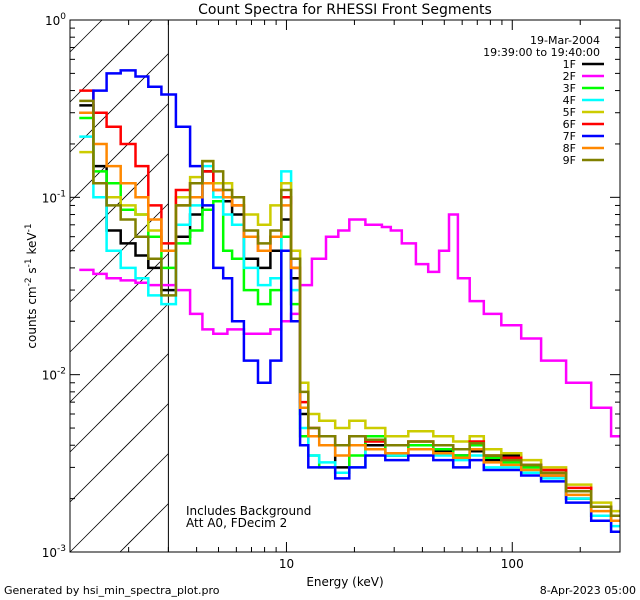 The width and height of the screenshot is (640, 600). Describe the element at coordinates (569, 64) in the screenshot. I see `legend-label: 1F` at that location.